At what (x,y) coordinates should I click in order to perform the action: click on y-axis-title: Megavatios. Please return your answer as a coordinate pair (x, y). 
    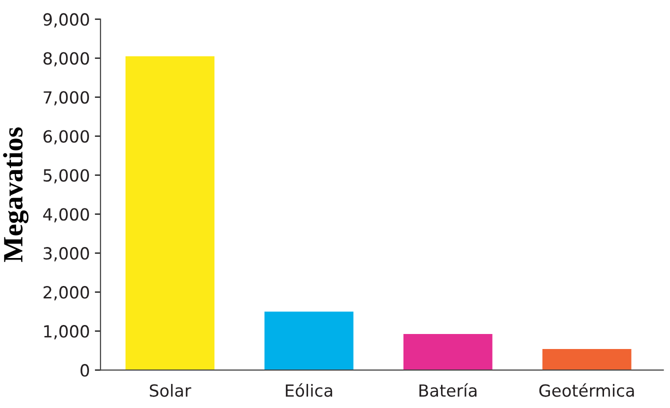
    Looking at the image, I should click on (15, 194).